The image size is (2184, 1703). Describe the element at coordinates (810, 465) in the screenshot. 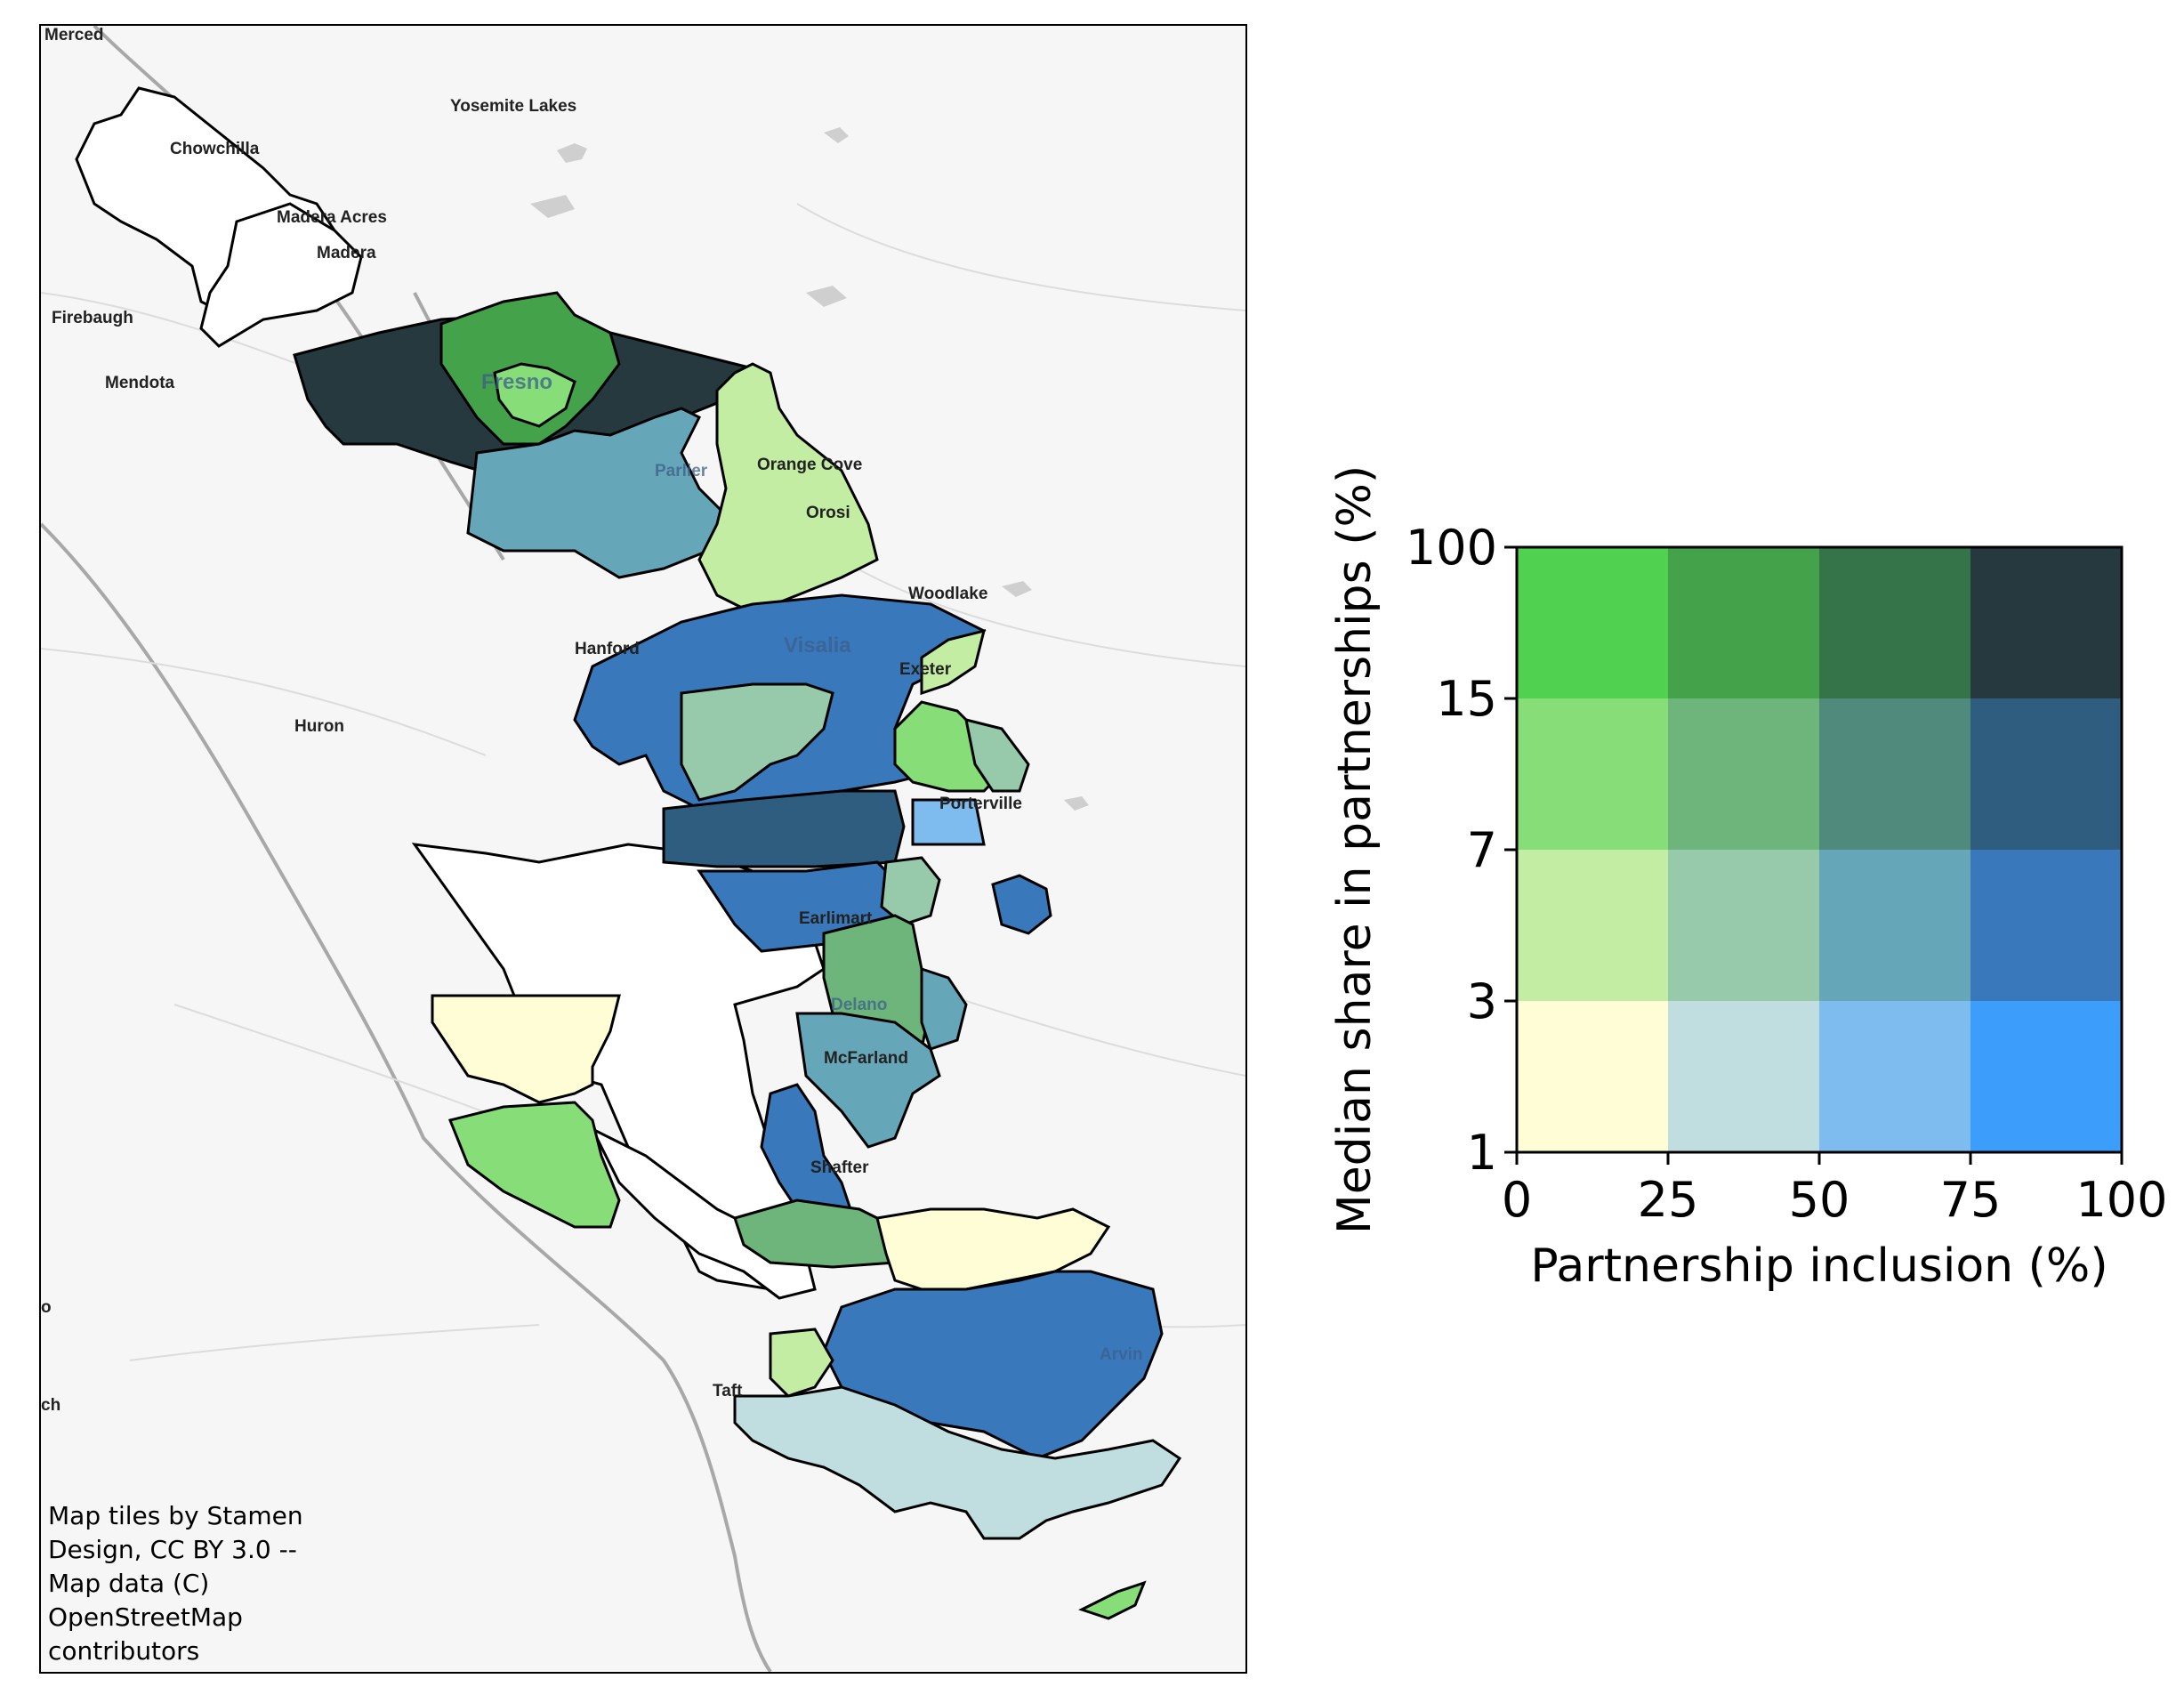

I see `place-label-orange-cove: Orange Cove` at that location.